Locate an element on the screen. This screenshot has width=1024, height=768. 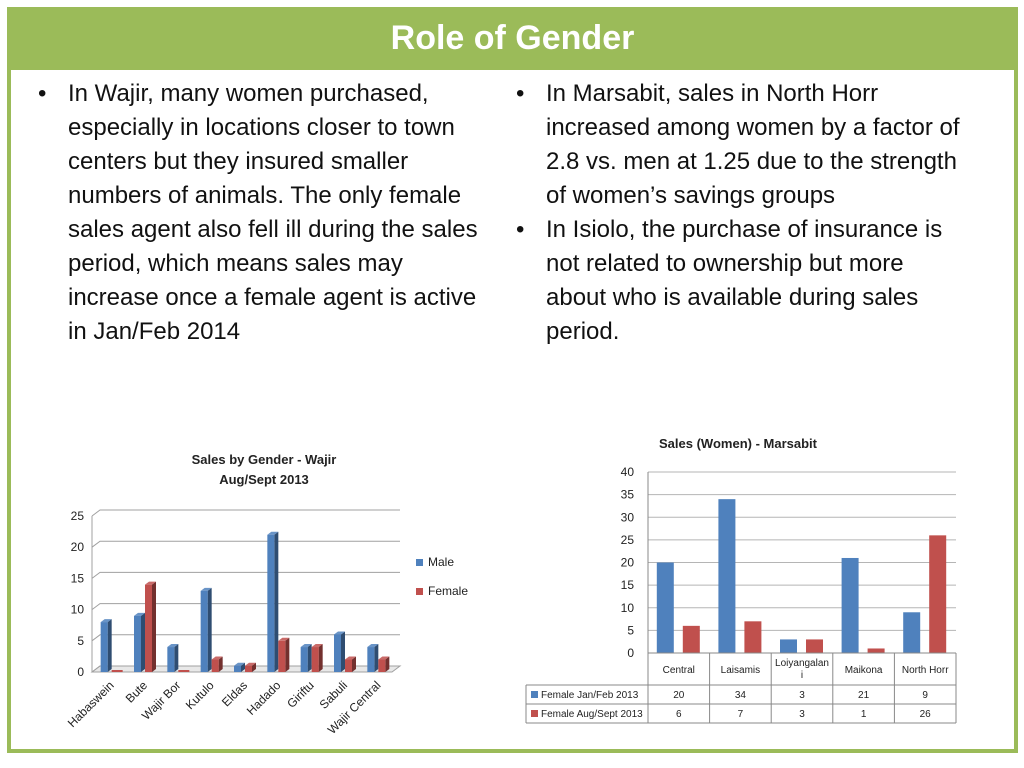
x-tick-label: Loiyangalan is located at coordinates (802, 663).